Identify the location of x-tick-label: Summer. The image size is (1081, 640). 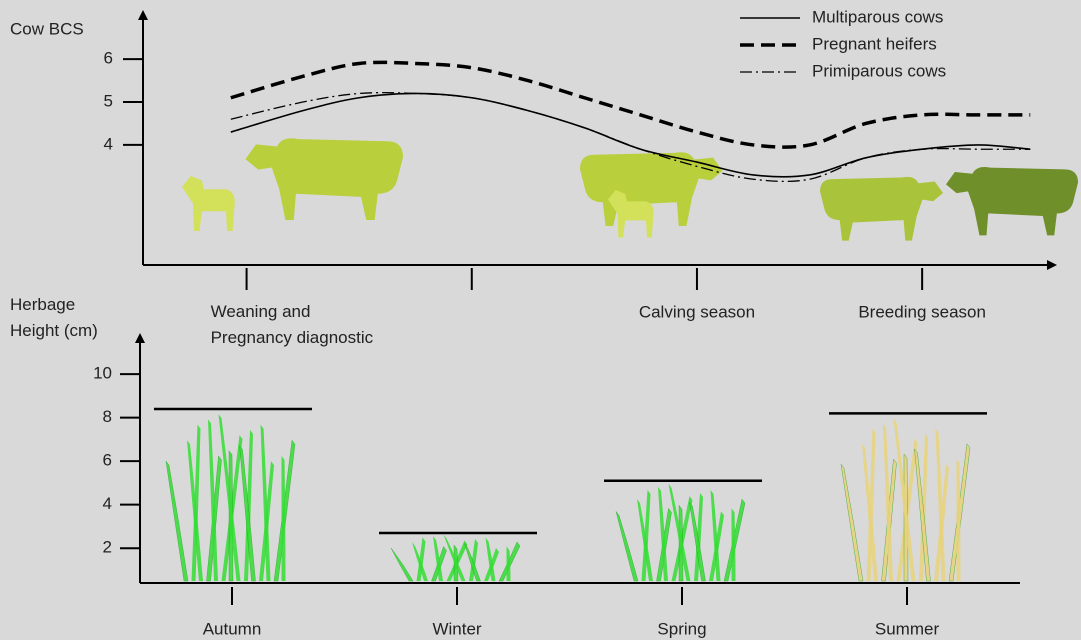
(907, 628).